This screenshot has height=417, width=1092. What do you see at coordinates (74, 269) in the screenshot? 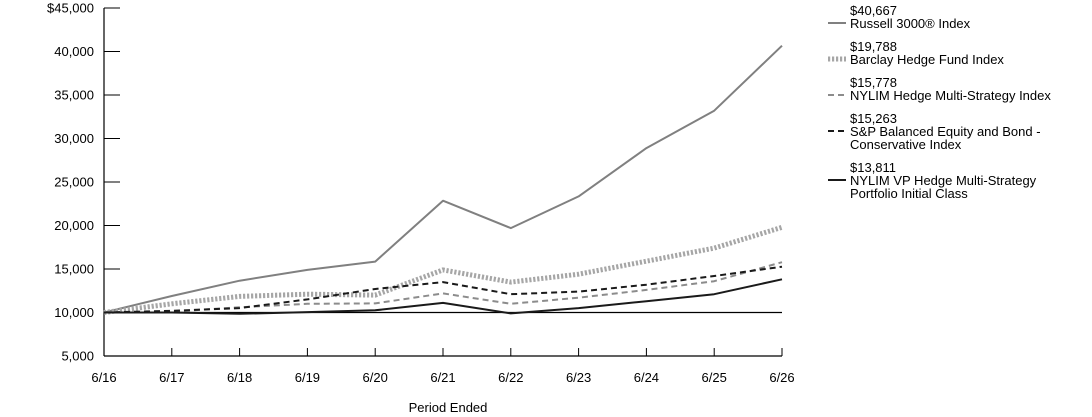
I see `y-tick-label: 15,000` at bounding box center [74, 269].